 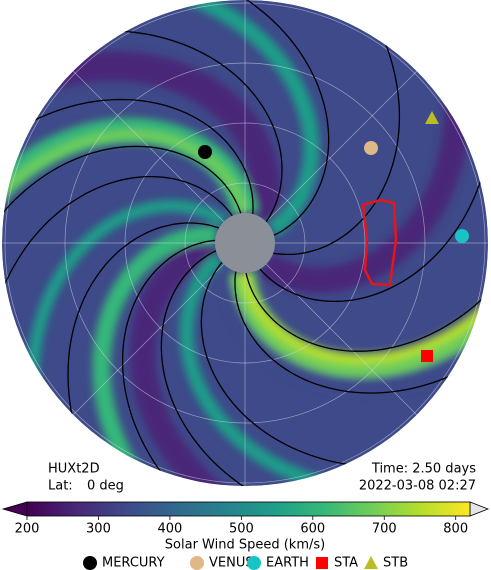 I want to click on legend-label: STA, so click(x=346, y=563).